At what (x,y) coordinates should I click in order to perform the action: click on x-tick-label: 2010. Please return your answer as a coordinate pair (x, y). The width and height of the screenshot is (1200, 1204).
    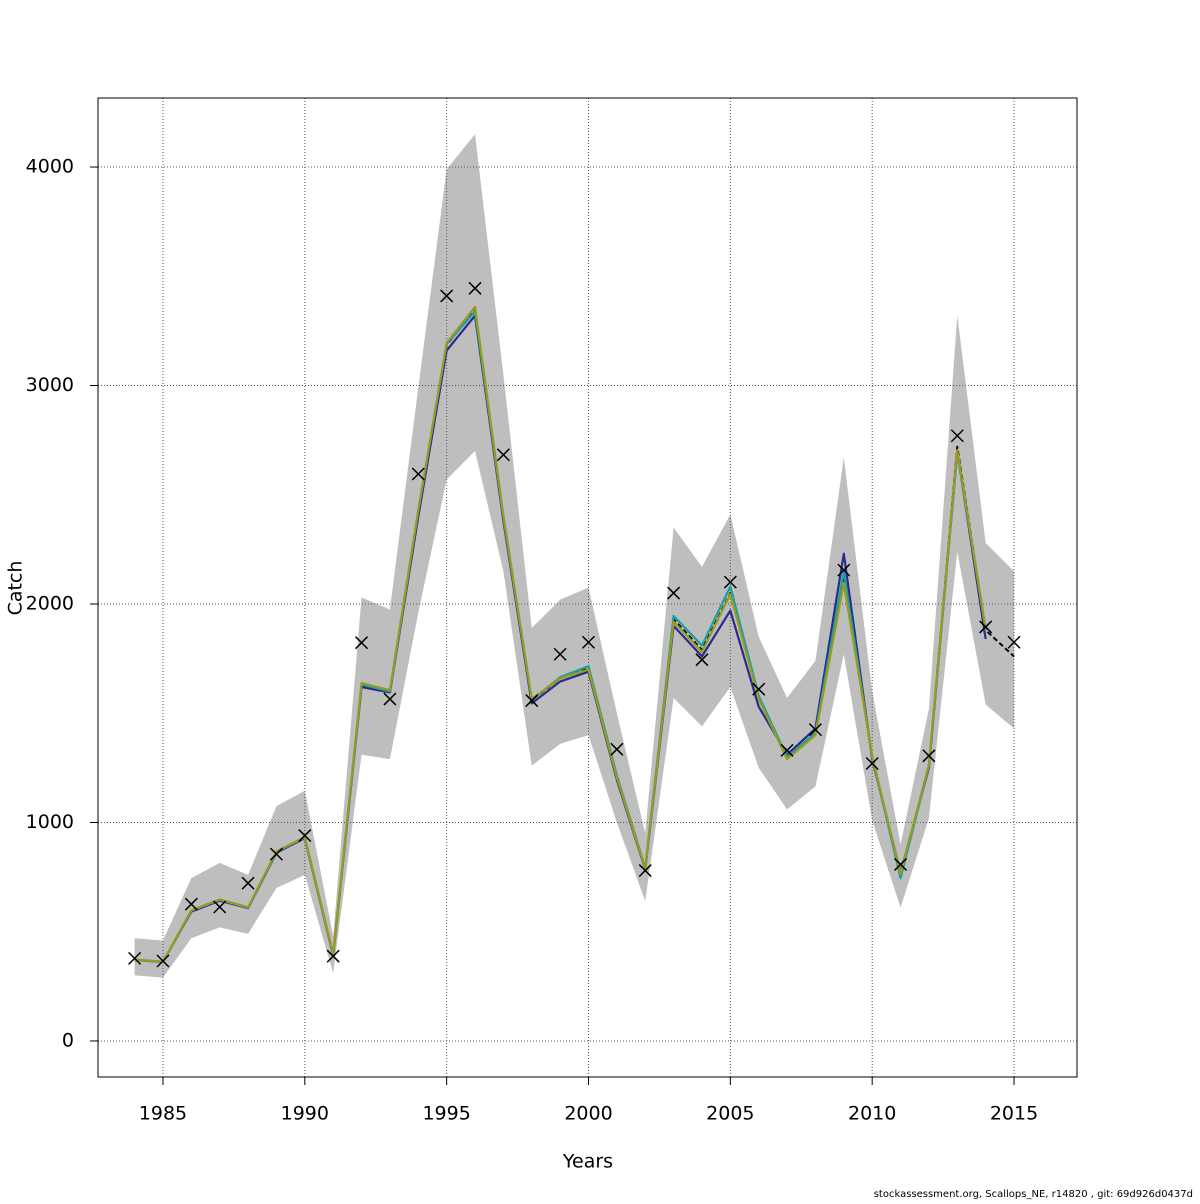
    Looking at the image, I should click on (872, 1114).